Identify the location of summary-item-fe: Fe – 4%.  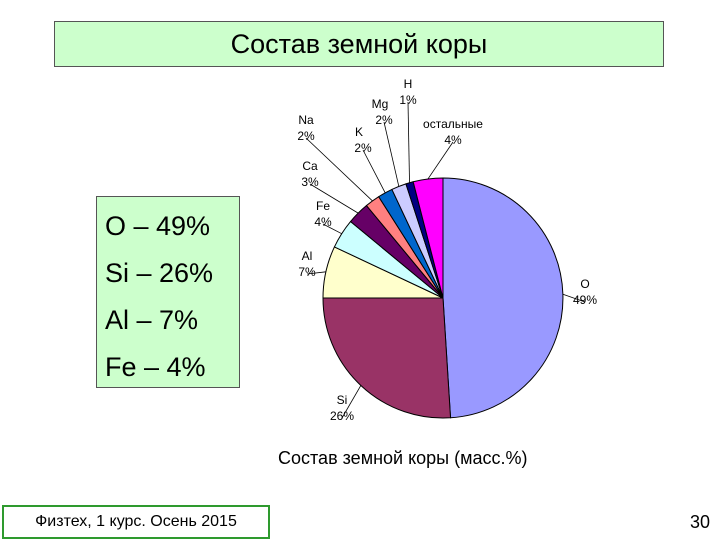
(155, 367).